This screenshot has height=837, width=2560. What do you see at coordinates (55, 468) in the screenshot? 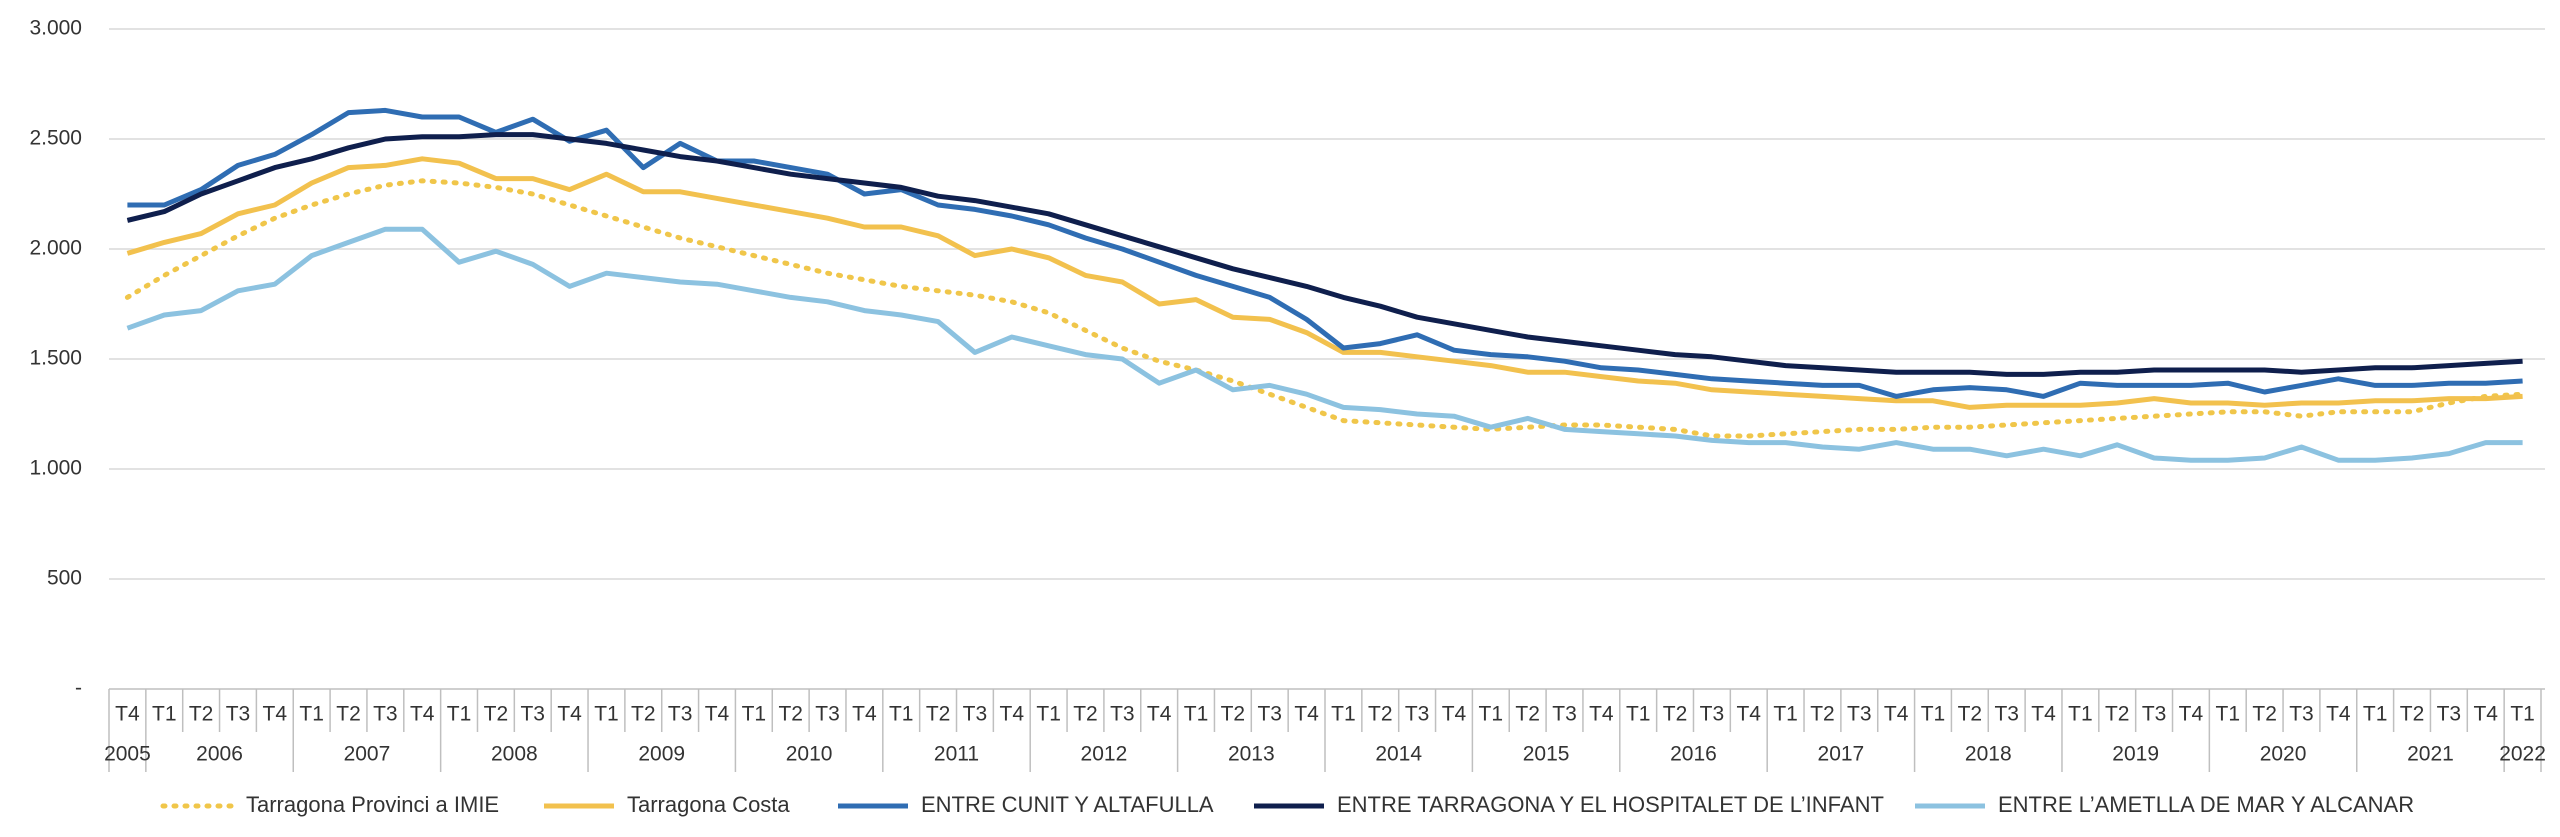
I see `y-tick-label: 1.000` at bounding box center [55, 468].